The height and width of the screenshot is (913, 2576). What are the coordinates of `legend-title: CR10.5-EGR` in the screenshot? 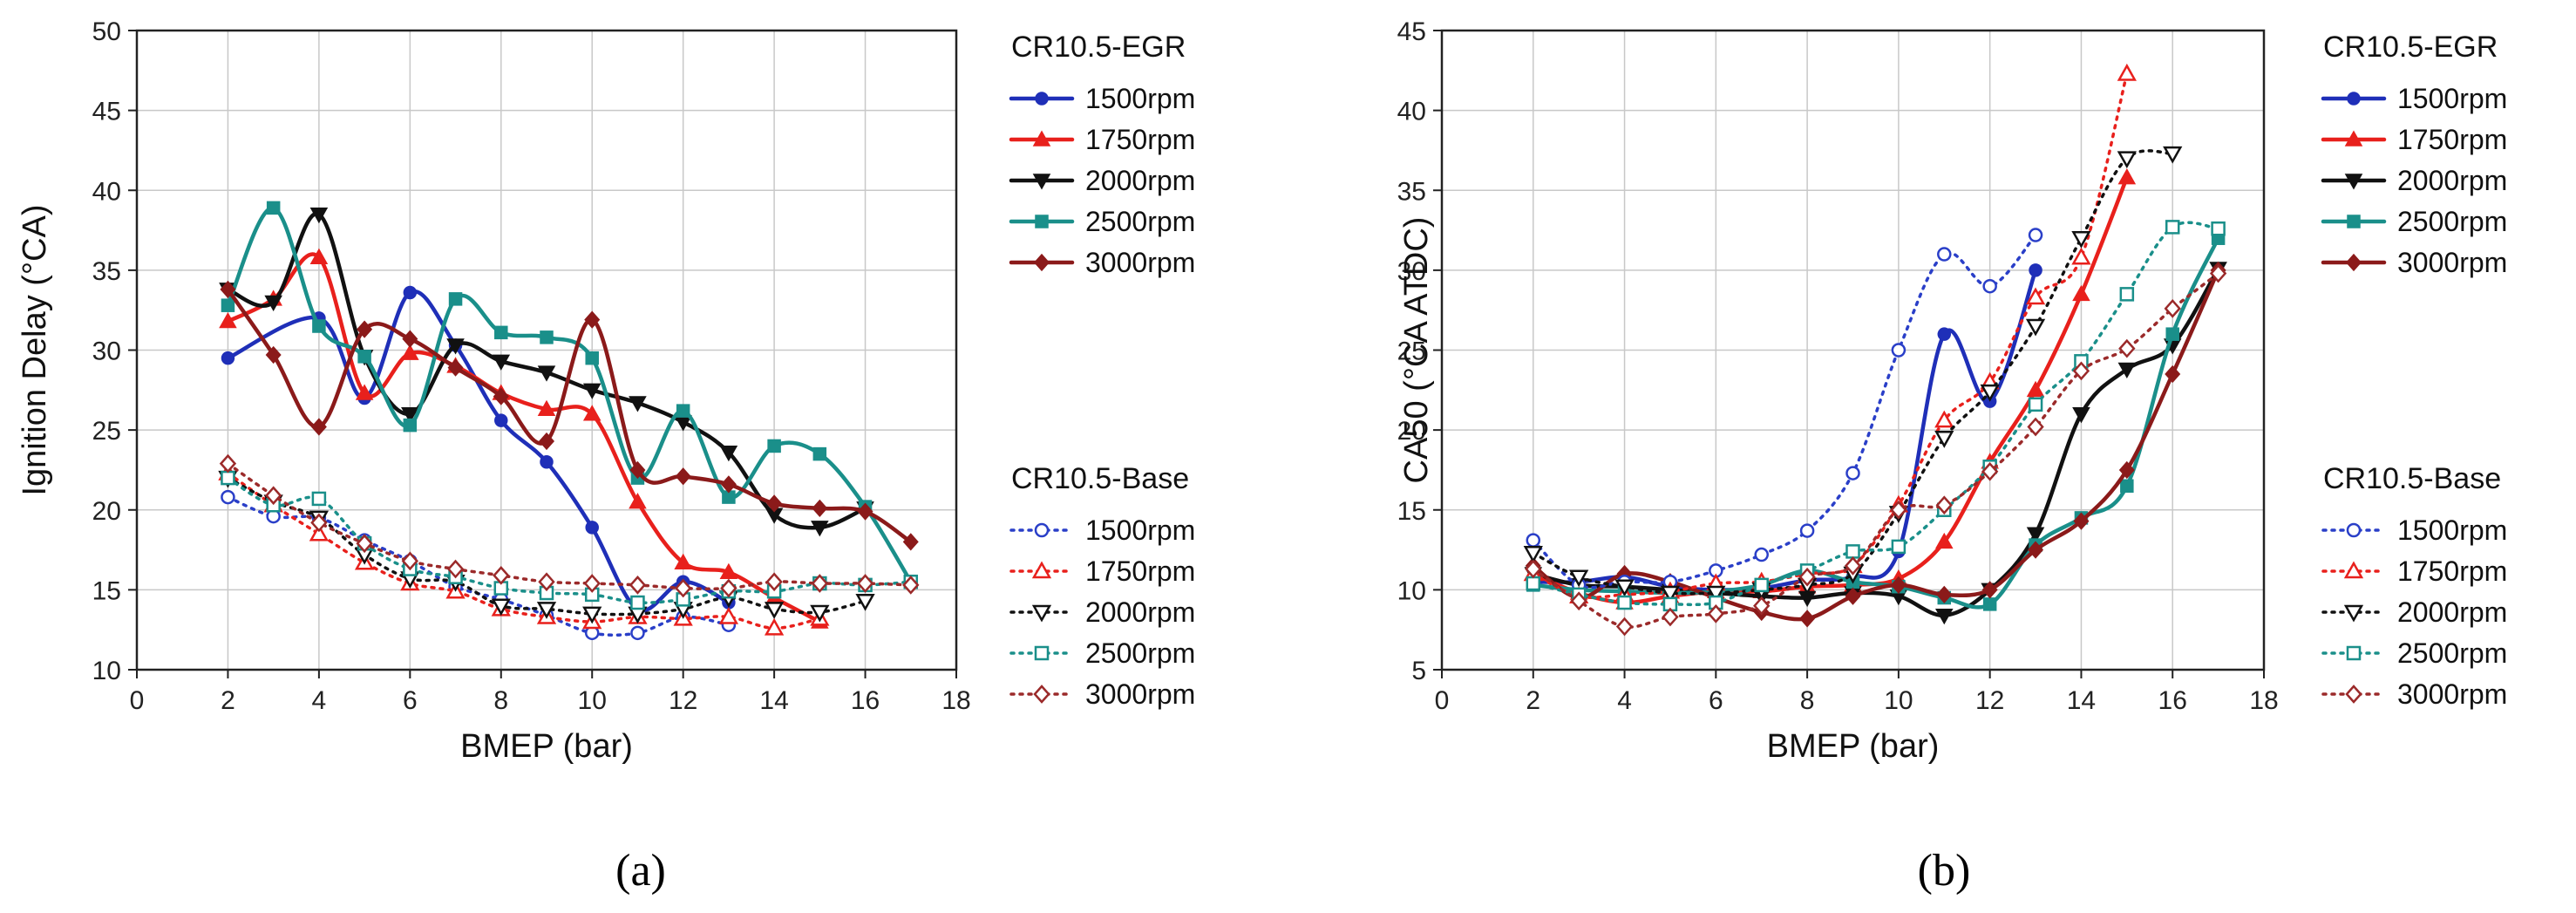 It's located at (1098, 47).